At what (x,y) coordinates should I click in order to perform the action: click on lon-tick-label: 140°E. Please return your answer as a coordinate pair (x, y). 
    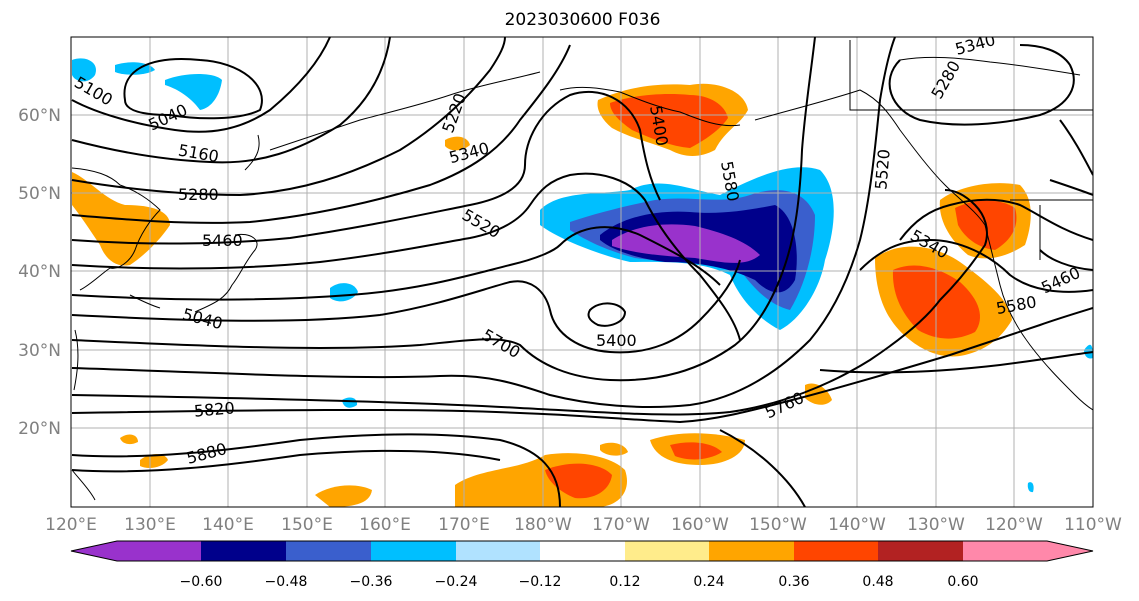
    Looking at the image, I should click on (228, 525).